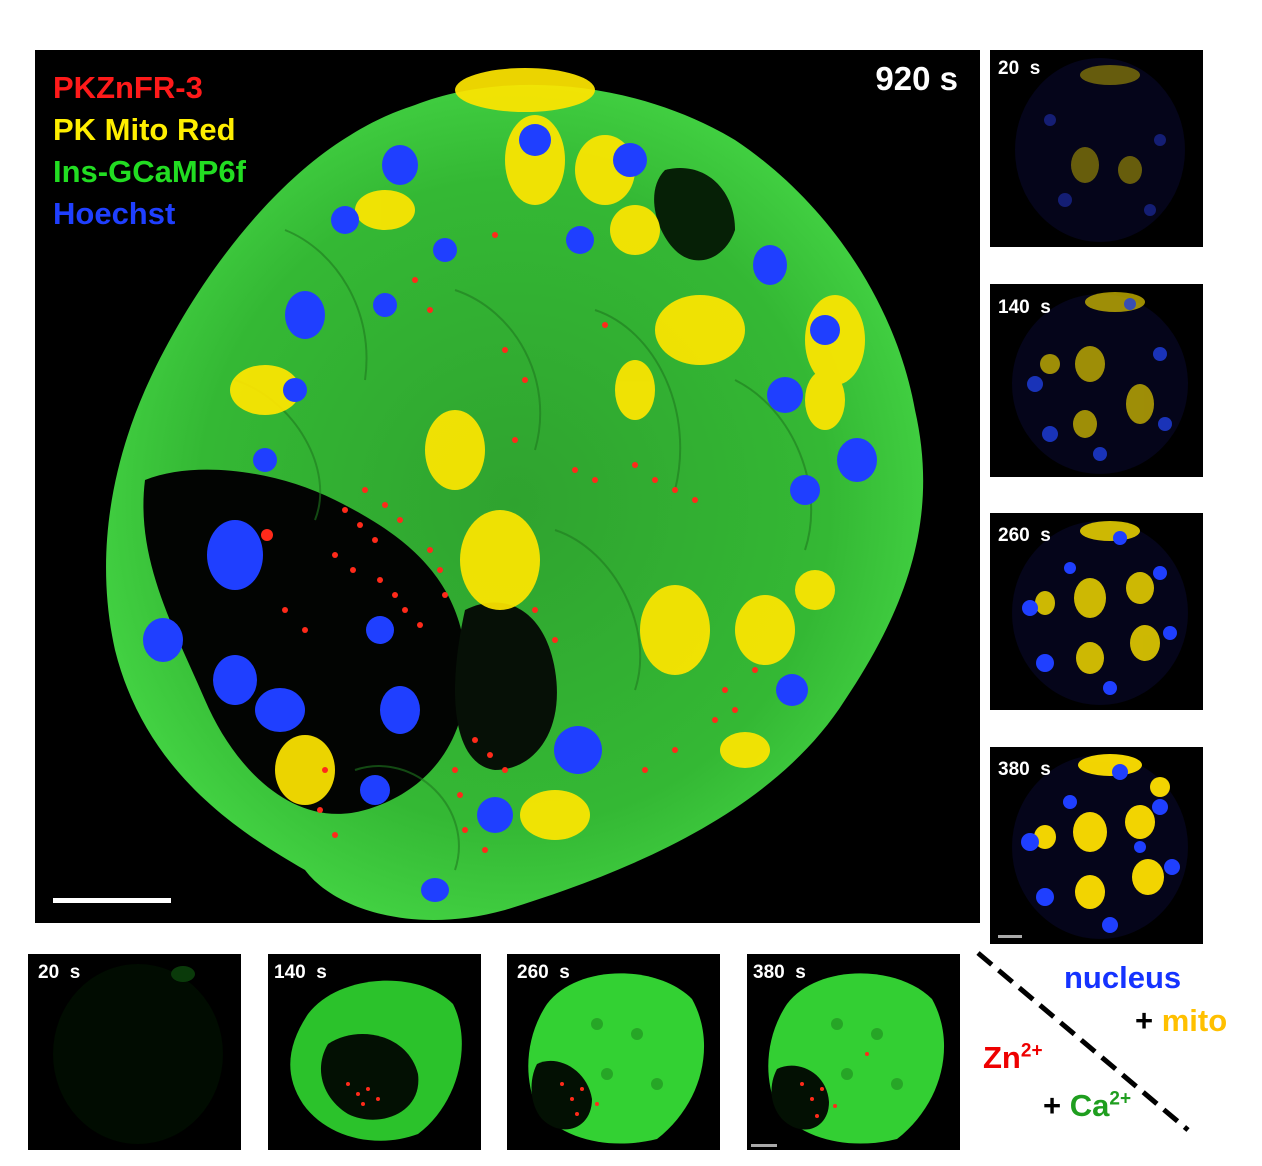 This screenshot has width=1262, height=1166. I want to click on legend-zinc-sensor: PKZnFR-3, so click(128, 87).